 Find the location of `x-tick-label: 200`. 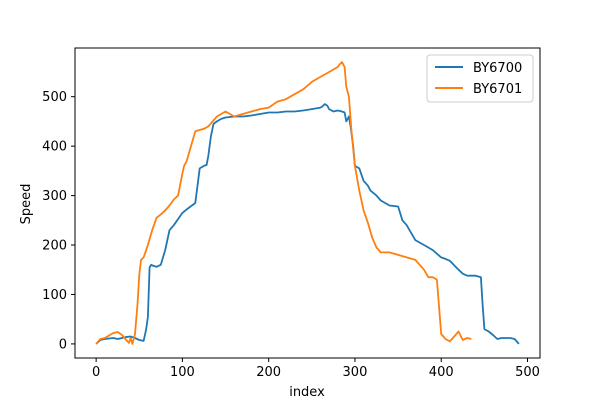

x-tick-label: 200 is located at coordinates (268, 372).